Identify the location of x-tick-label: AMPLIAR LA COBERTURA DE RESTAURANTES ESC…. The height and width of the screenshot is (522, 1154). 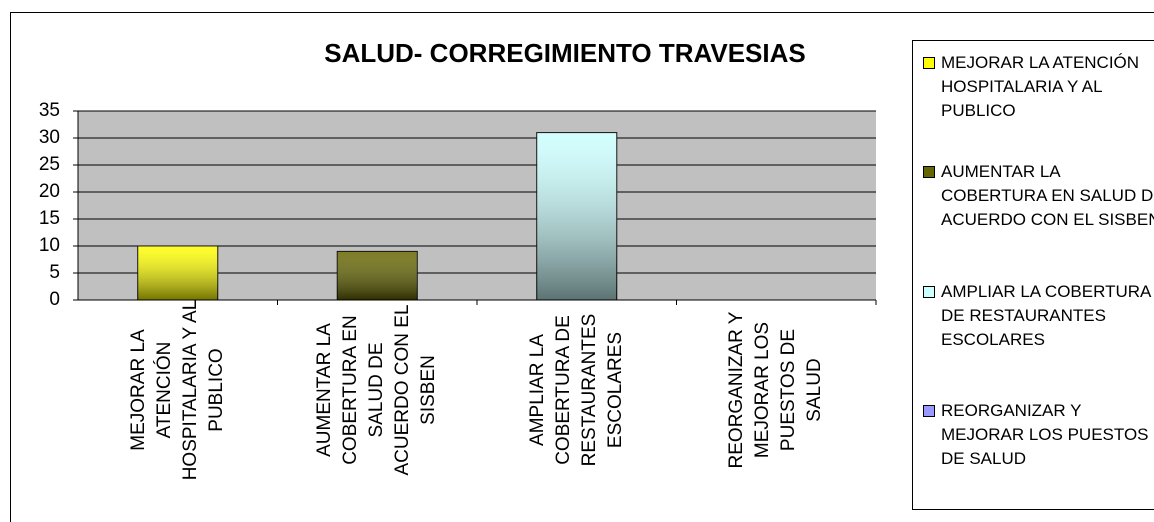
(576, 390).